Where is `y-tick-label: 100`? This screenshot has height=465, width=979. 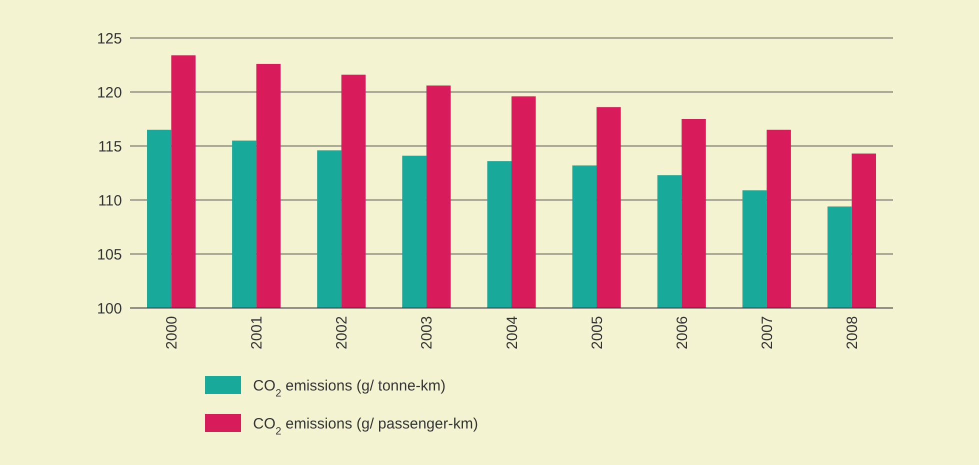 y-tick-label: 100 is located at coordinates (109, 309).